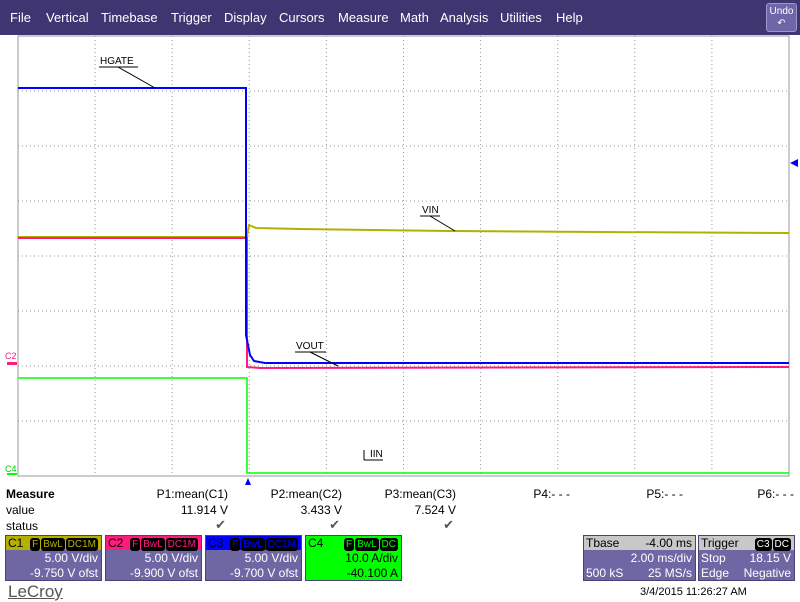  What do you see at coordinates (67, 17) in the screenshot?
I see `menu-vertical: Vertical` at bounding box center [67, 17].